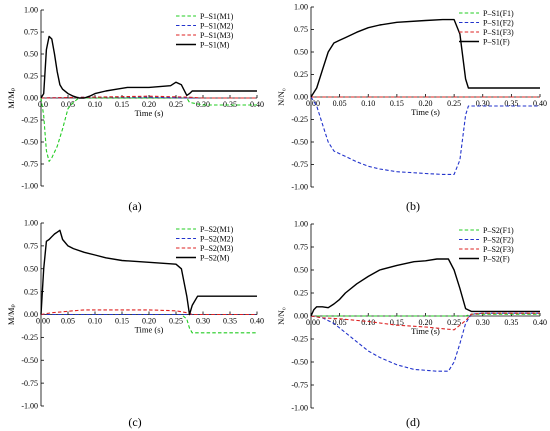 The height and width of the screenshot is (431, 550). Describe the element at coordinates (498, 240) in the screenshot. I see `legend-label: P–S2(F2)` at that location.